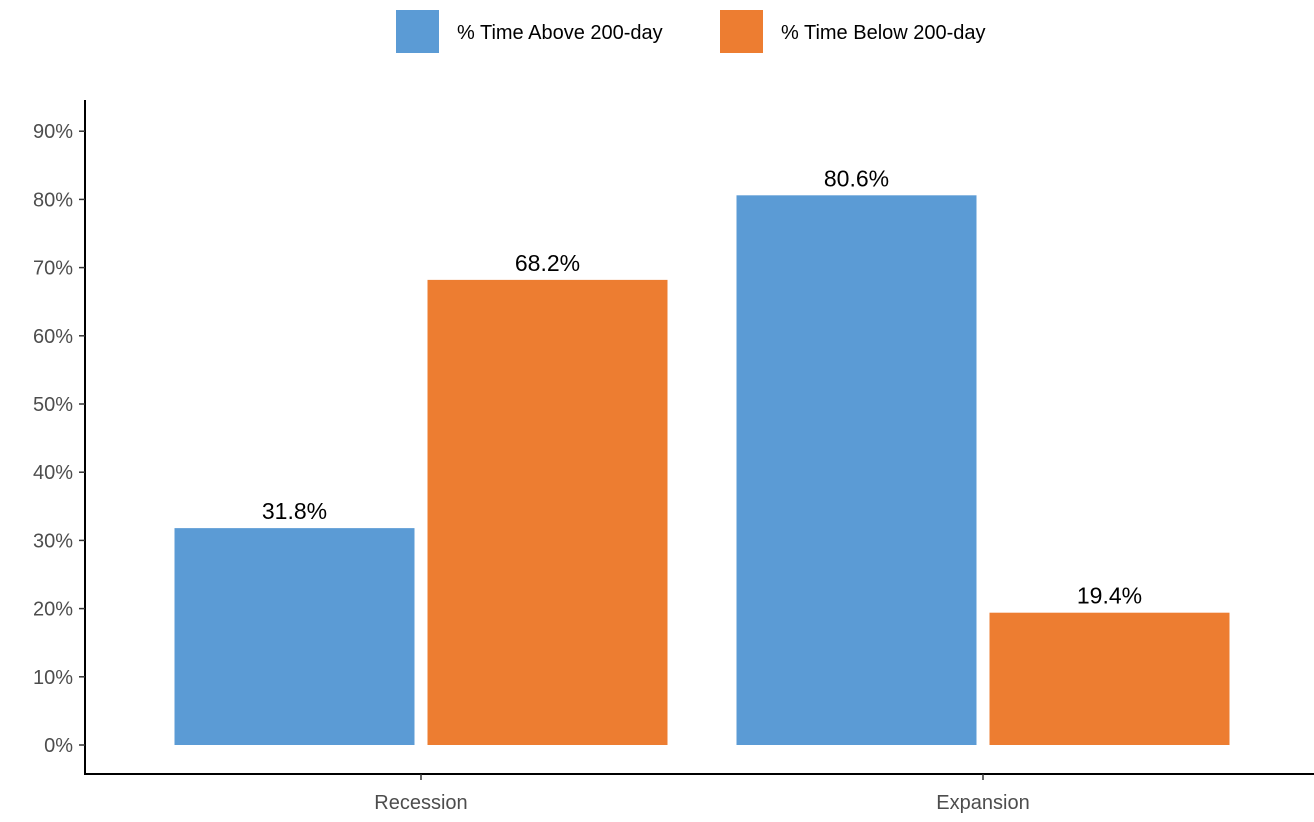  Describe the element at coordinates (560, 33) in the screenshot. I see `legend-label-time-above-200-day: % Time Above 200-day` at that location.